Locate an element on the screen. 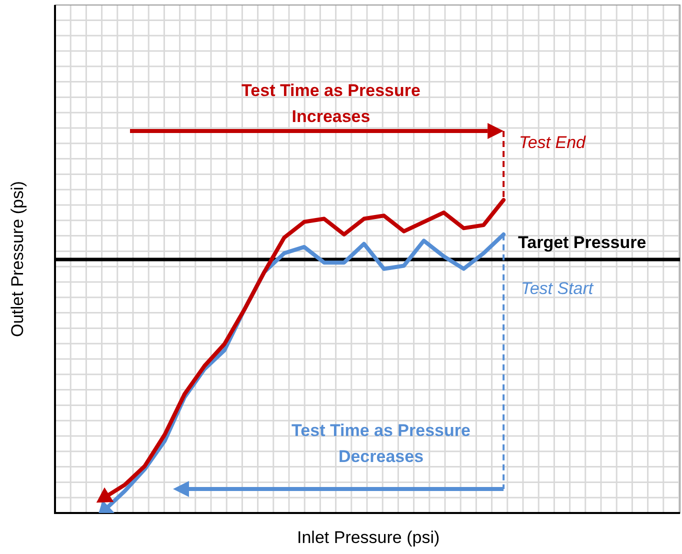  annotation: Test Time as Pressure Decreases is located at coordinates (381, 444).